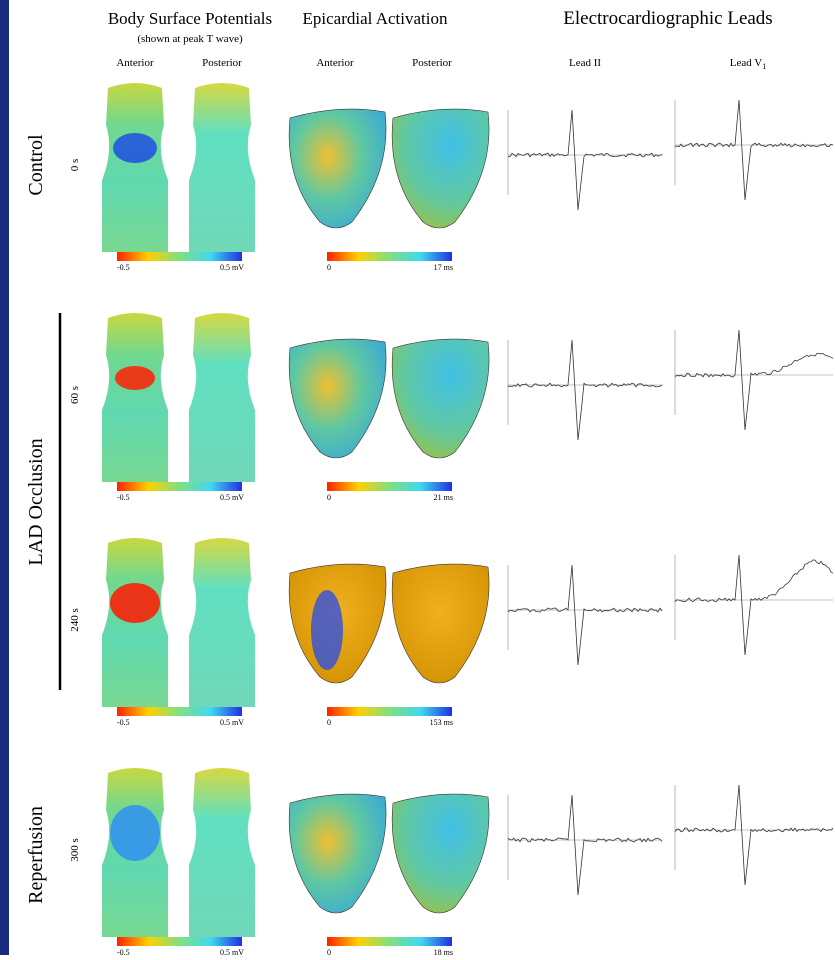 Image resolution: width=835 pixels, height=960 pixels. What do you see at coordinates (667, 18) in the screenshot?
I see `column-title: Electrocardiographic Leads` at bounding box center [667, 18].